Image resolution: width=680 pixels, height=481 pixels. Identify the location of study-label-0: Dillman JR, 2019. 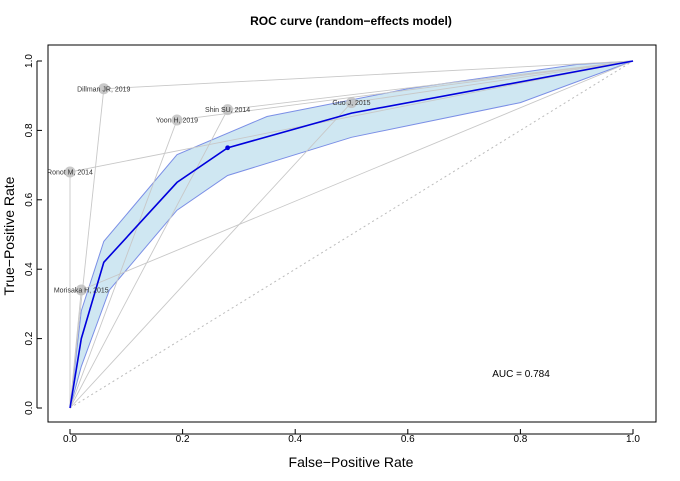
(103, 89).